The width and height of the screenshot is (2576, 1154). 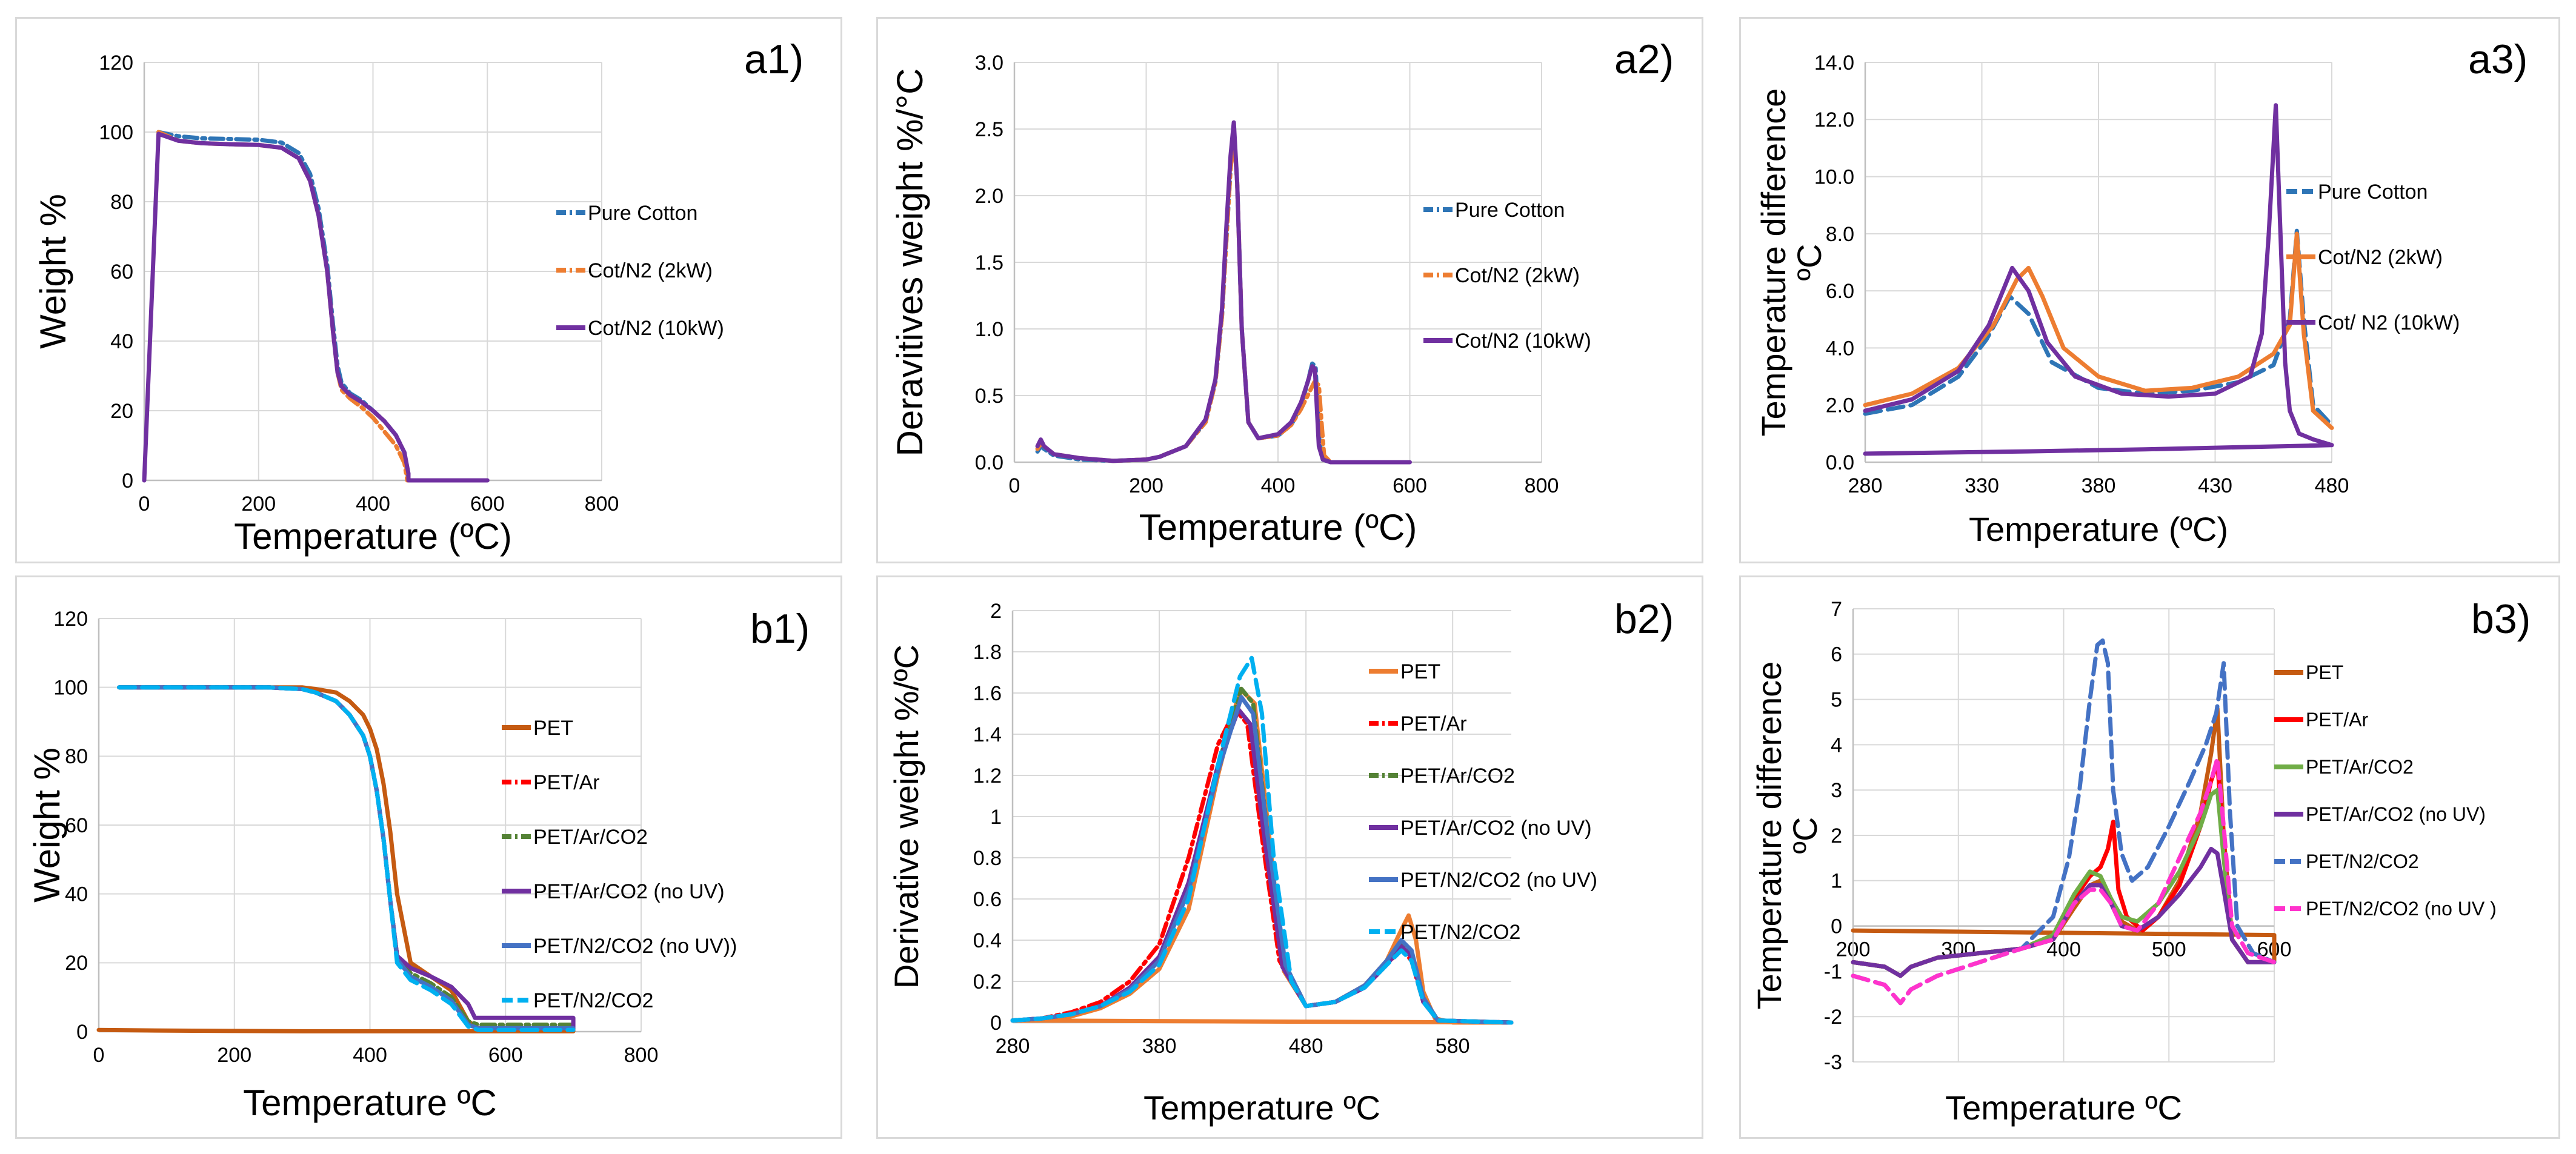 I want to click on panel-label: b1), so click(x=780, y=629).